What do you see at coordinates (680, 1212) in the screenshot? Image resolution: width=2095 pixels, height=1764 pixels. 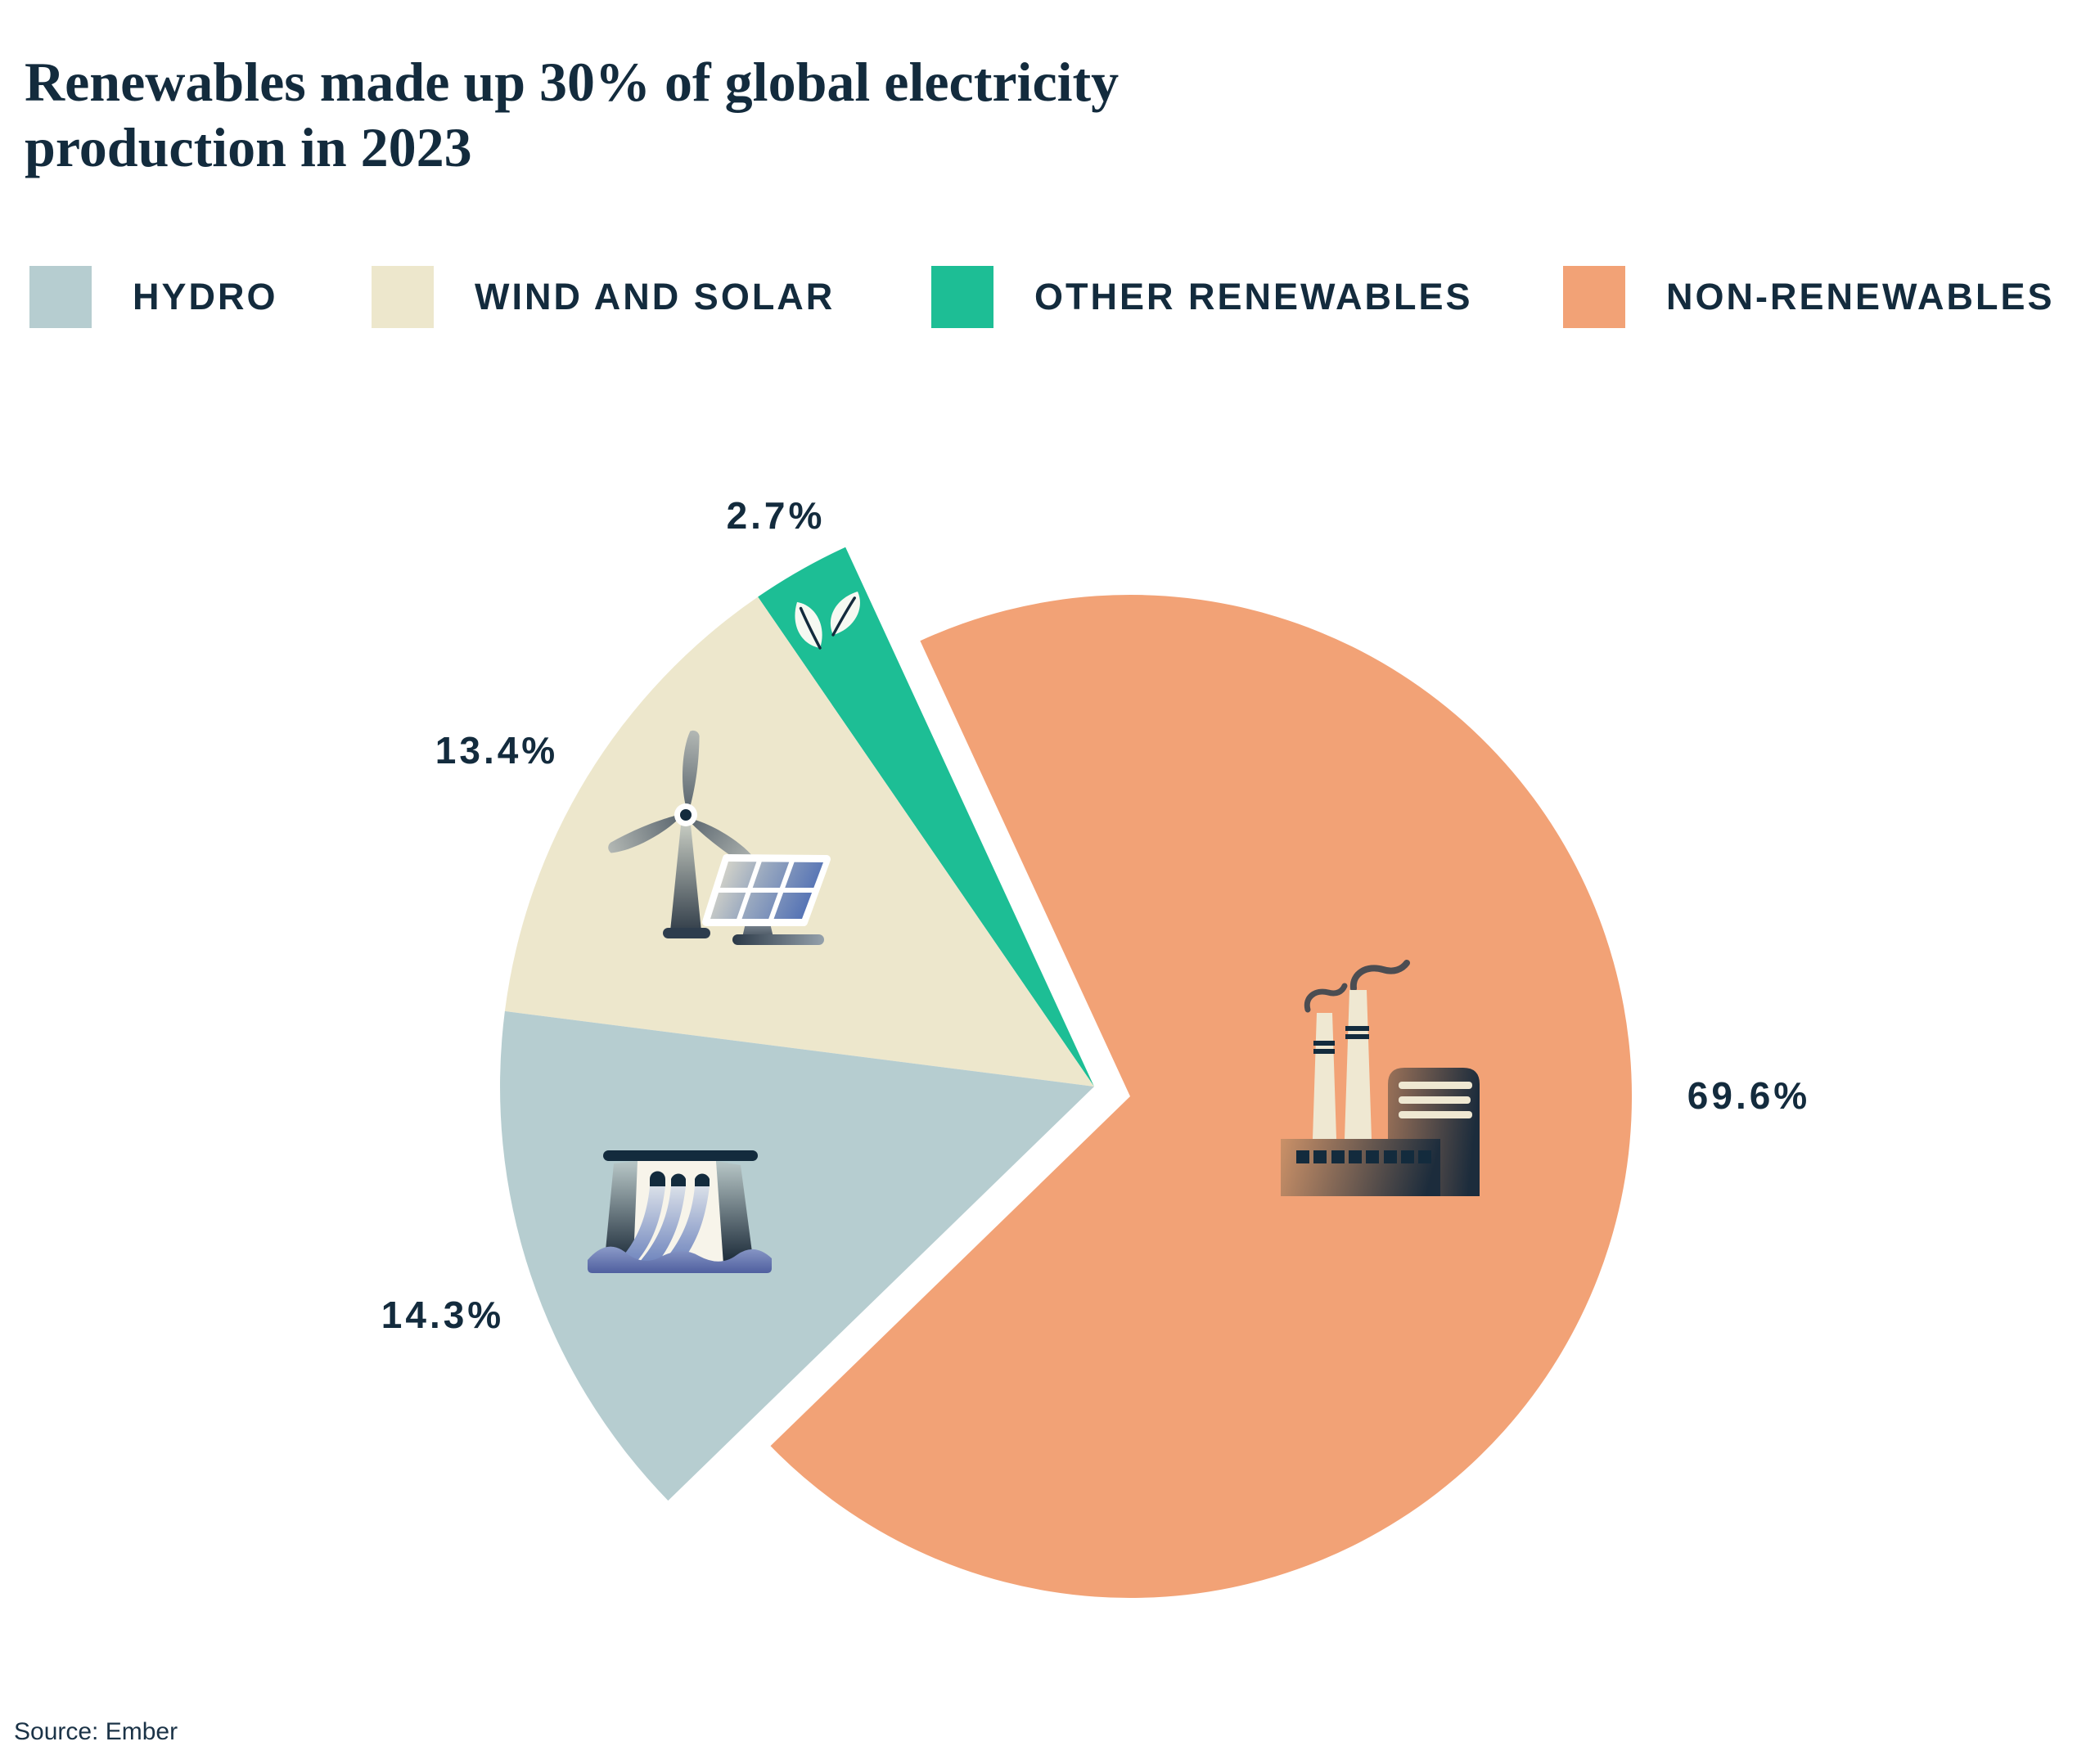 I see `hydro-dam-icon` at bounding box center [680, 1212].